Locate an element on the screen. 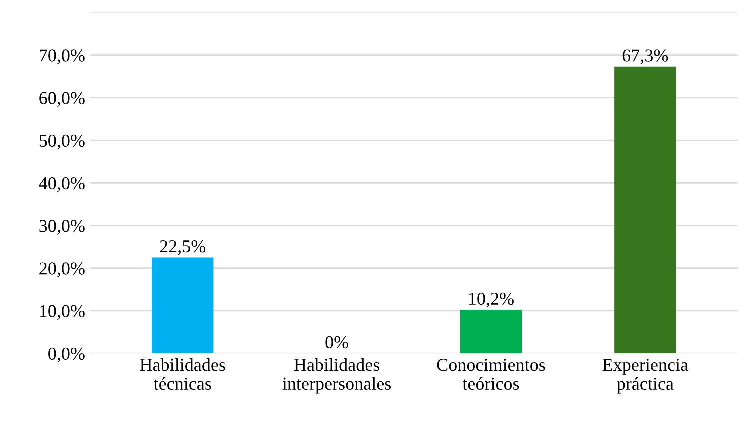 This screenshot has height=426, width=753. y-tick-label: 50,0% is located at coordinates (62, 142).